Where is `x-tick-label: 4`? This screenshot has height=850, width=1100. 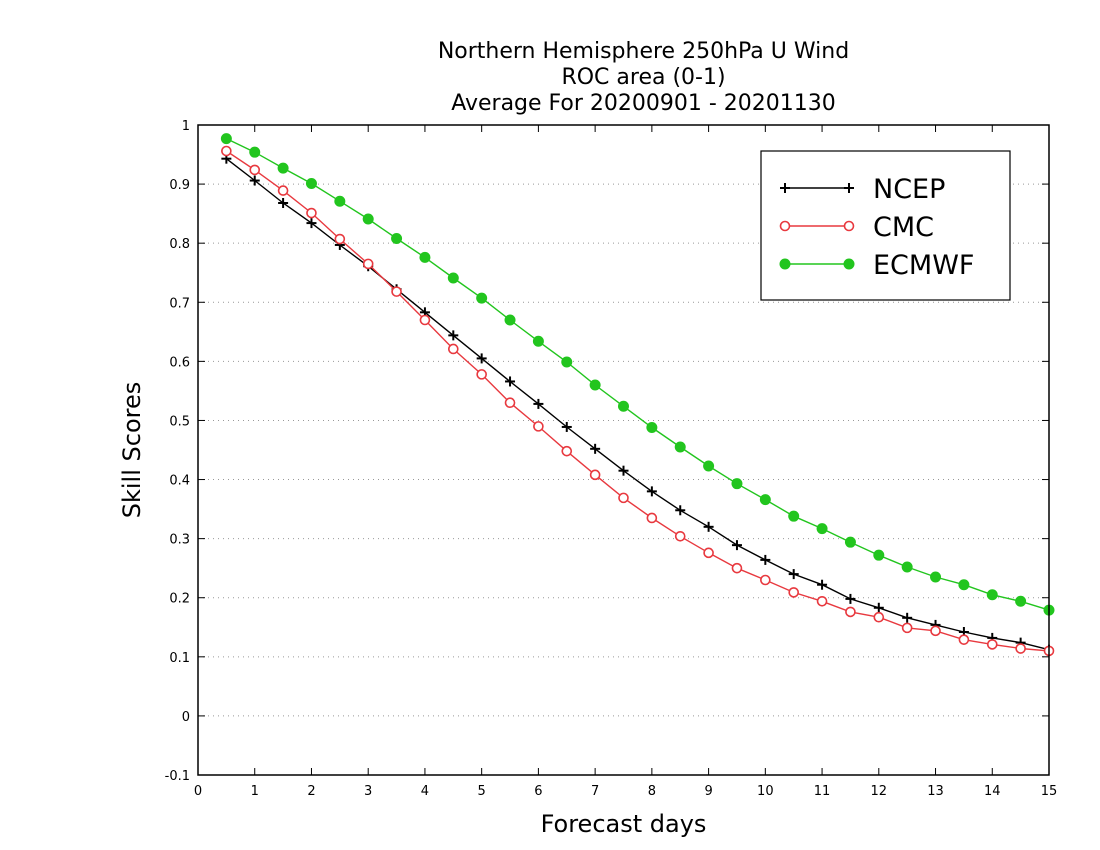
x-tick-label: 4 is located at coordinates (425, 791).